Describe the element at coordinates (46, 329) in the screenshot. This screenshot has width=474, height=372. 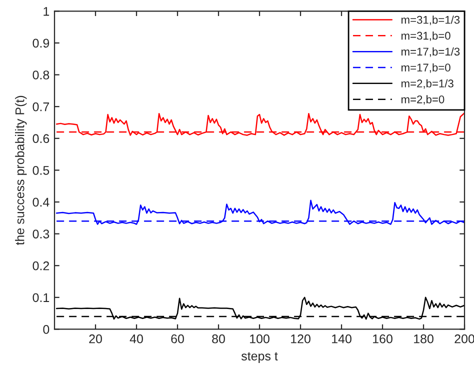
I see `y-tick-label: 0` at that location.